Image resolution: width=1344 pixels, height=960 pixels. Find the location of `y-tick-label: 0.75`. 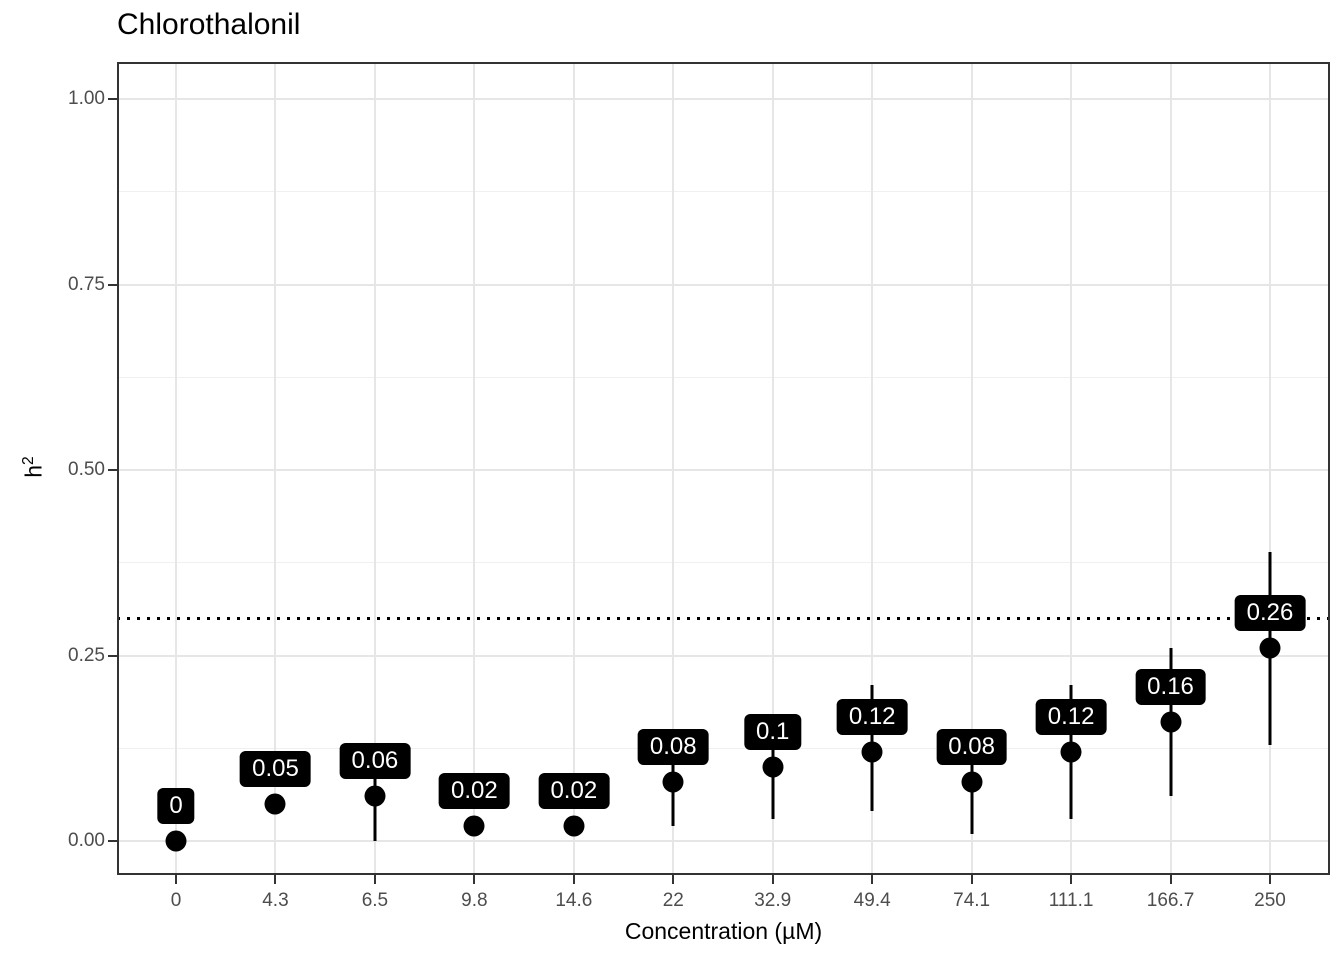

y-tick-label: 0.75 is located at coordinates (86, 284).